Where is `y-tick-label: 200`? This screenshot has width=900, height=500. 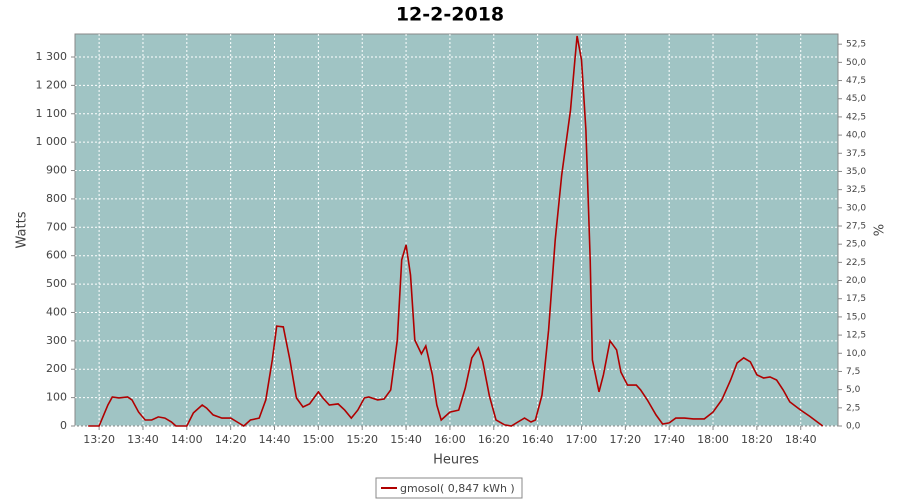 y-tick-label: 200 is located at coordinates (56, 368).